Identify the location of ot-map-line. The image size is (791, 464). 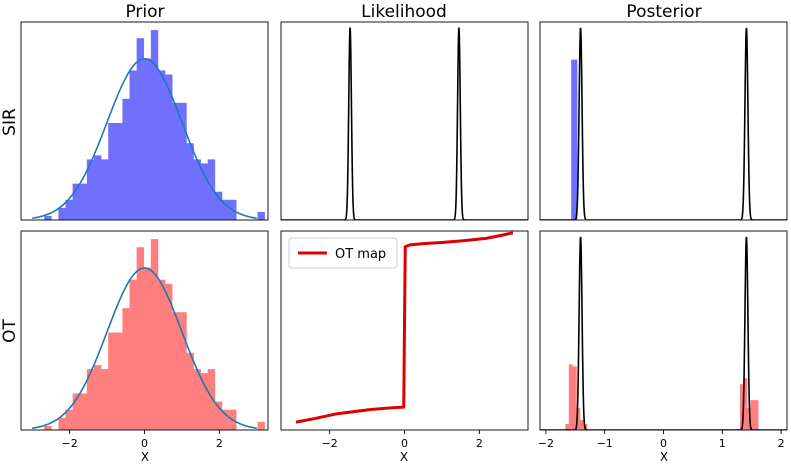
(404, 327).